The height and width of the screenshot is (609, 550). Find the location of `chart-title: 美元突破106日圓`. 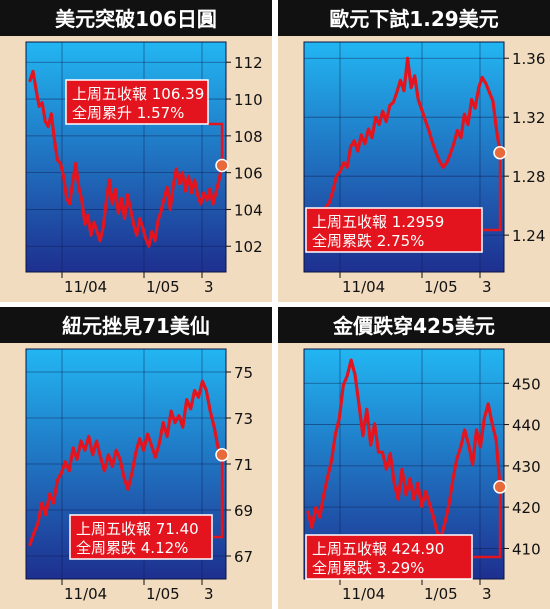

chart-title: 美元突破106日圓 is located at coordinates (136, 19).